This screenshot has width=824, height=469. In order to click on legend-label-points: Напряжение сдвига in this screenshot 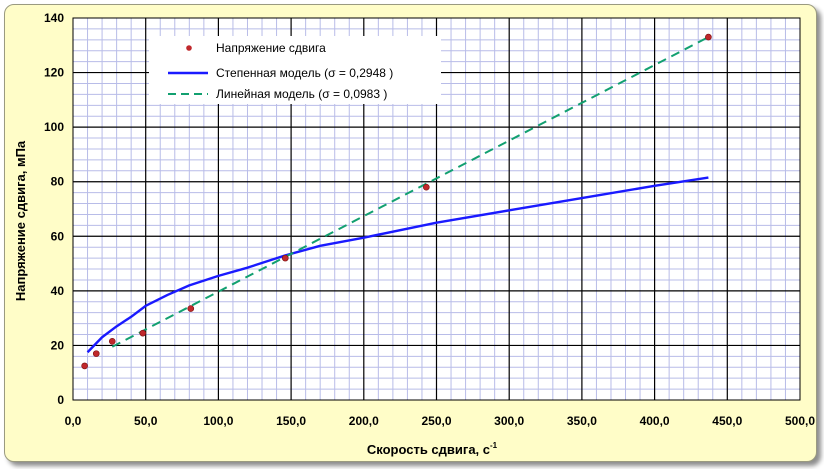, I will do `click(271, 48)`.